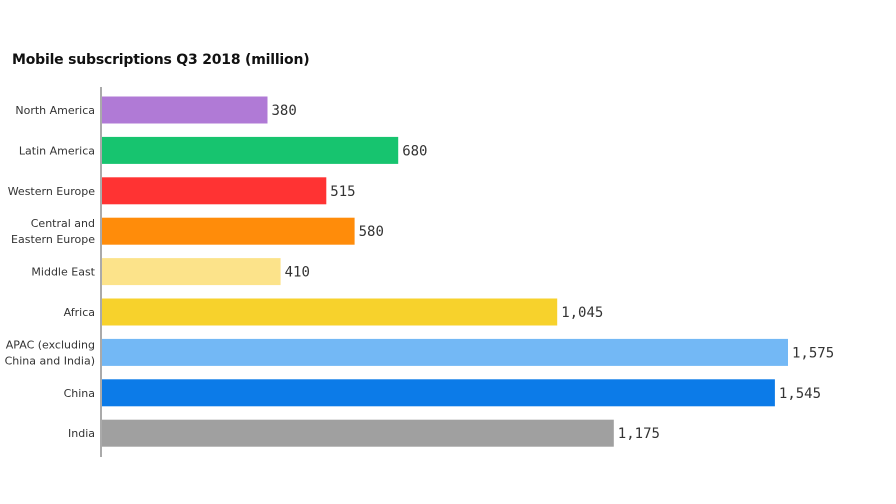 This screenshot has width=896, height=504. Describe the element at coordinates (813, 353) in the screenshot. I see `value-label: 1,575` at that location.